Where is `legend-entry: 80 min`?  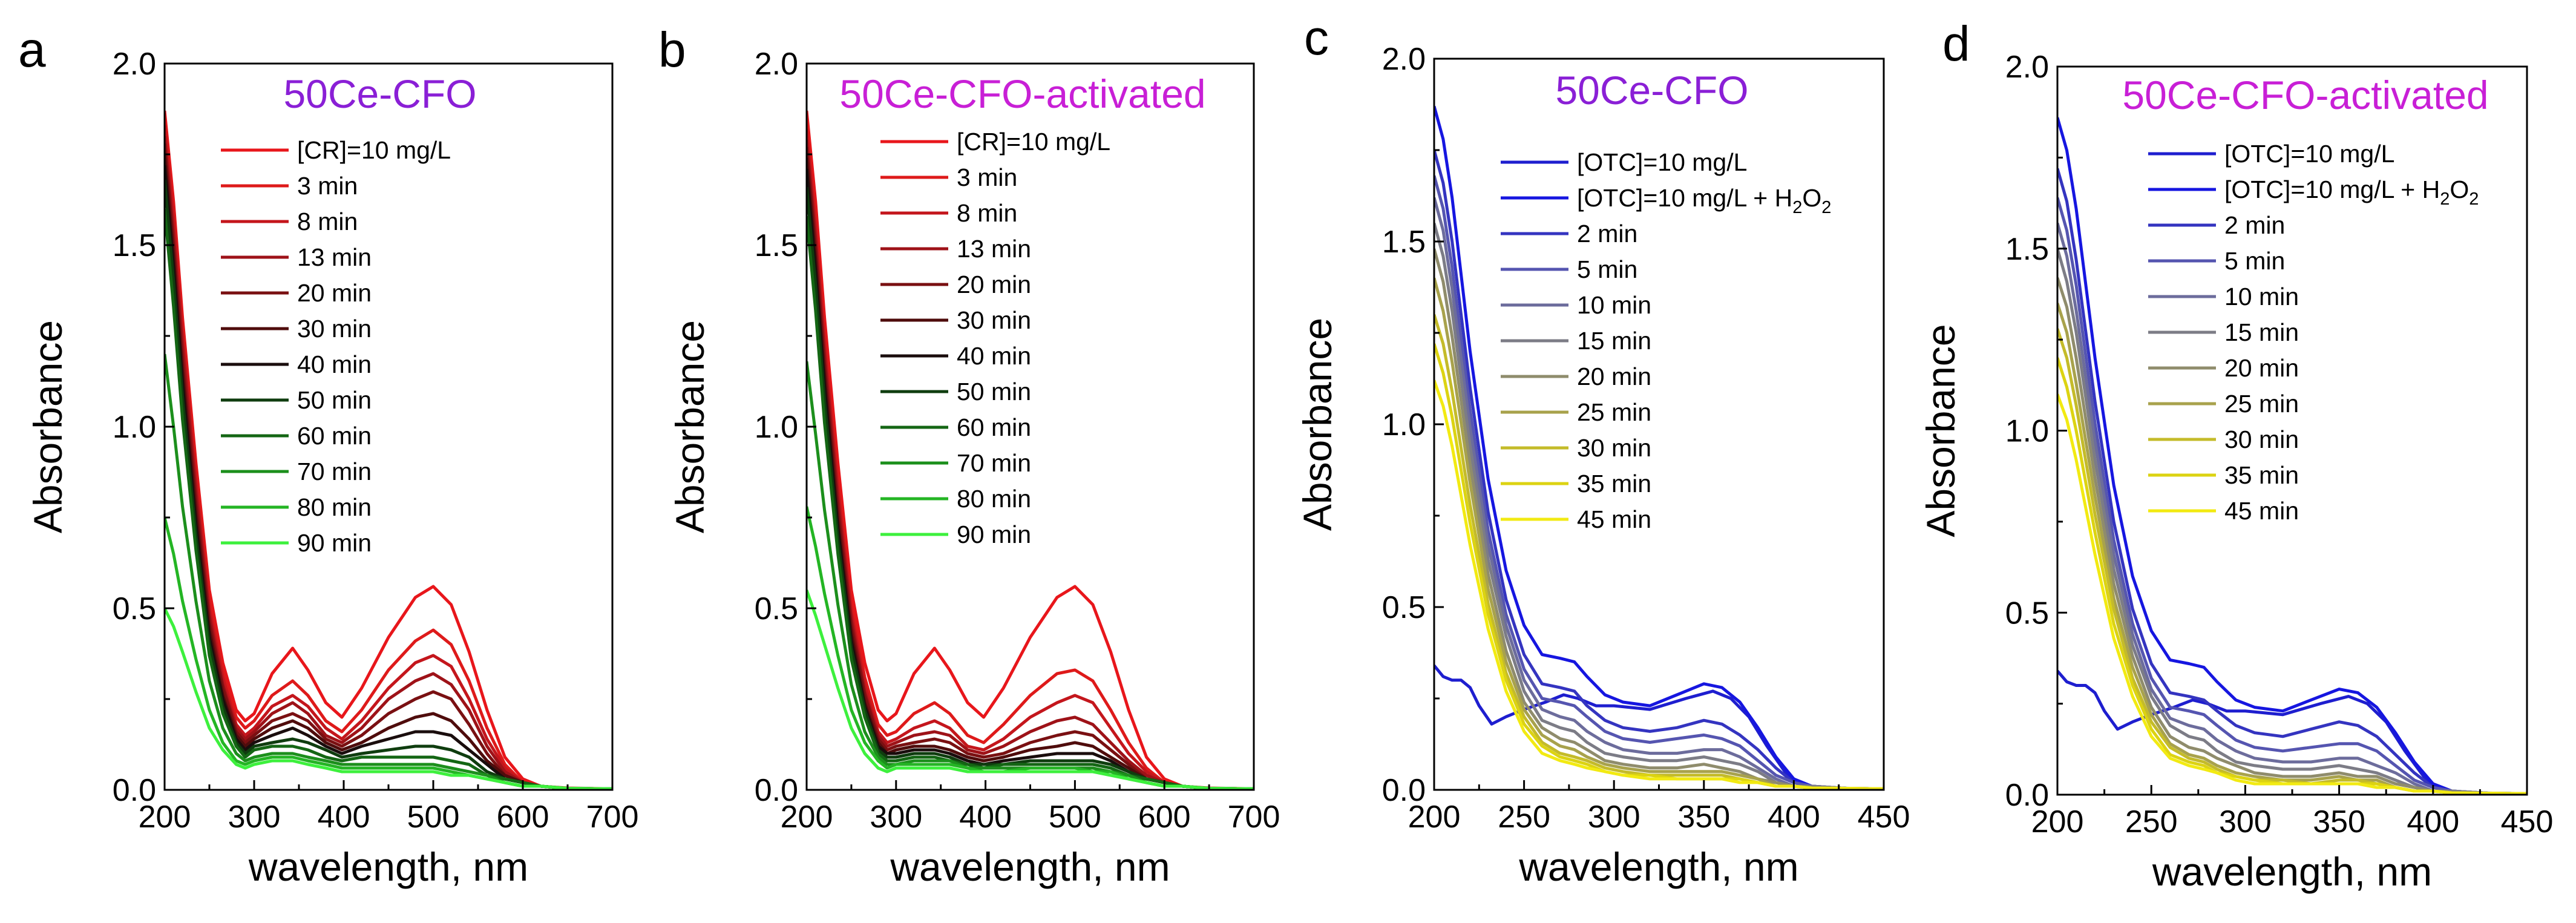 legend-entry: 80 min is located at coordinates (994, 499).